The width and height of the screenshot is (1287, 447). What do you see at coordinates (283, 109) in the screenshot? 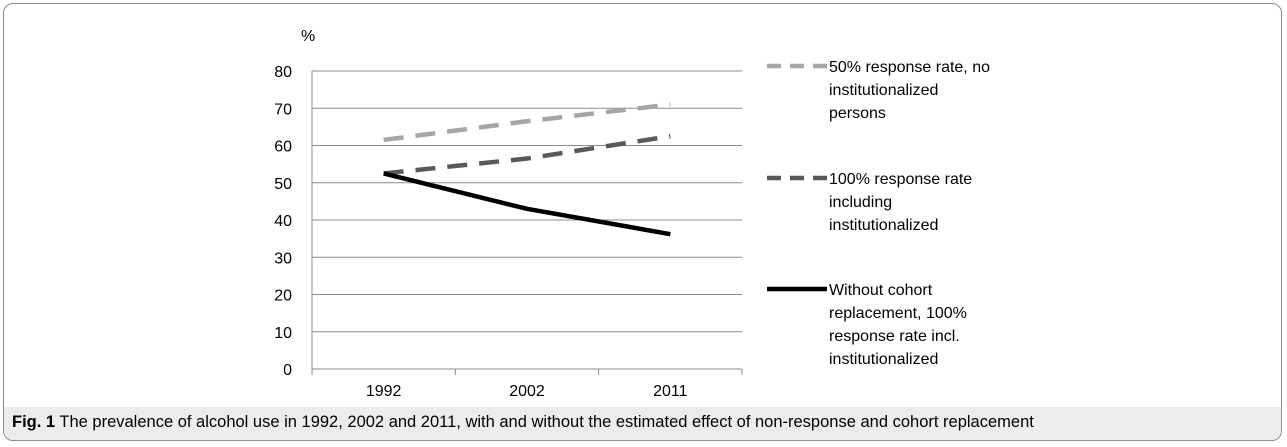
I see `y-tick-label: 70` at bounding box center [283, 109].